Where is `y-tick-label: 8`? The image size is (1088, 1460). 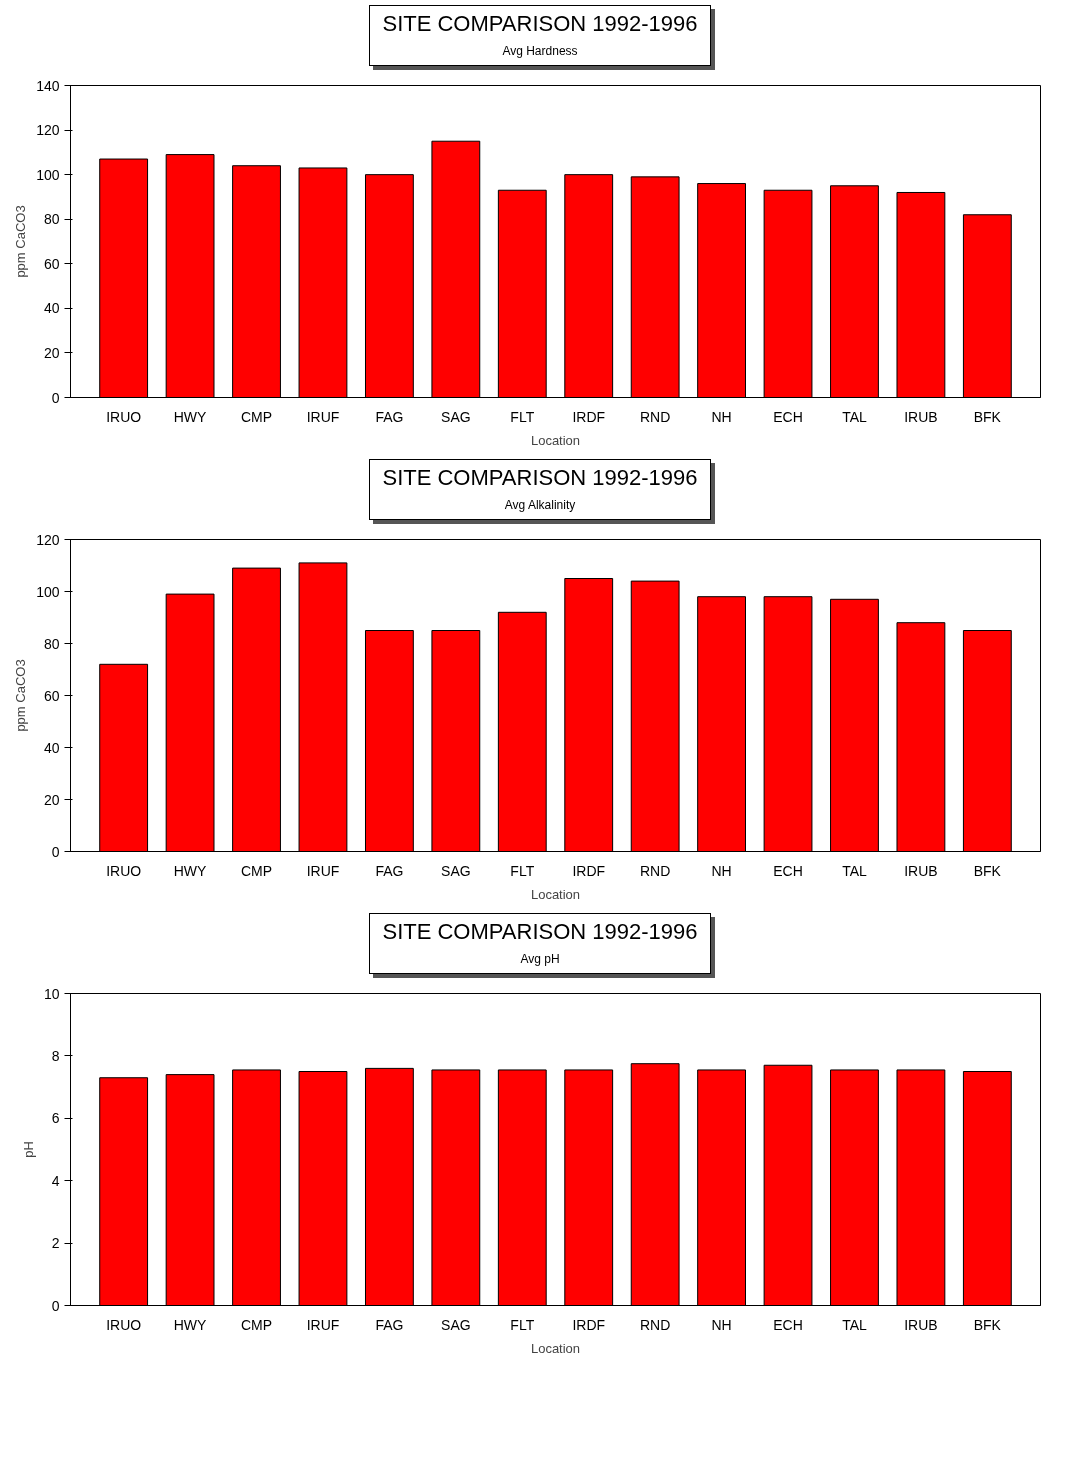
y-tick-label: 8 is located at coordinates (55, 1055).